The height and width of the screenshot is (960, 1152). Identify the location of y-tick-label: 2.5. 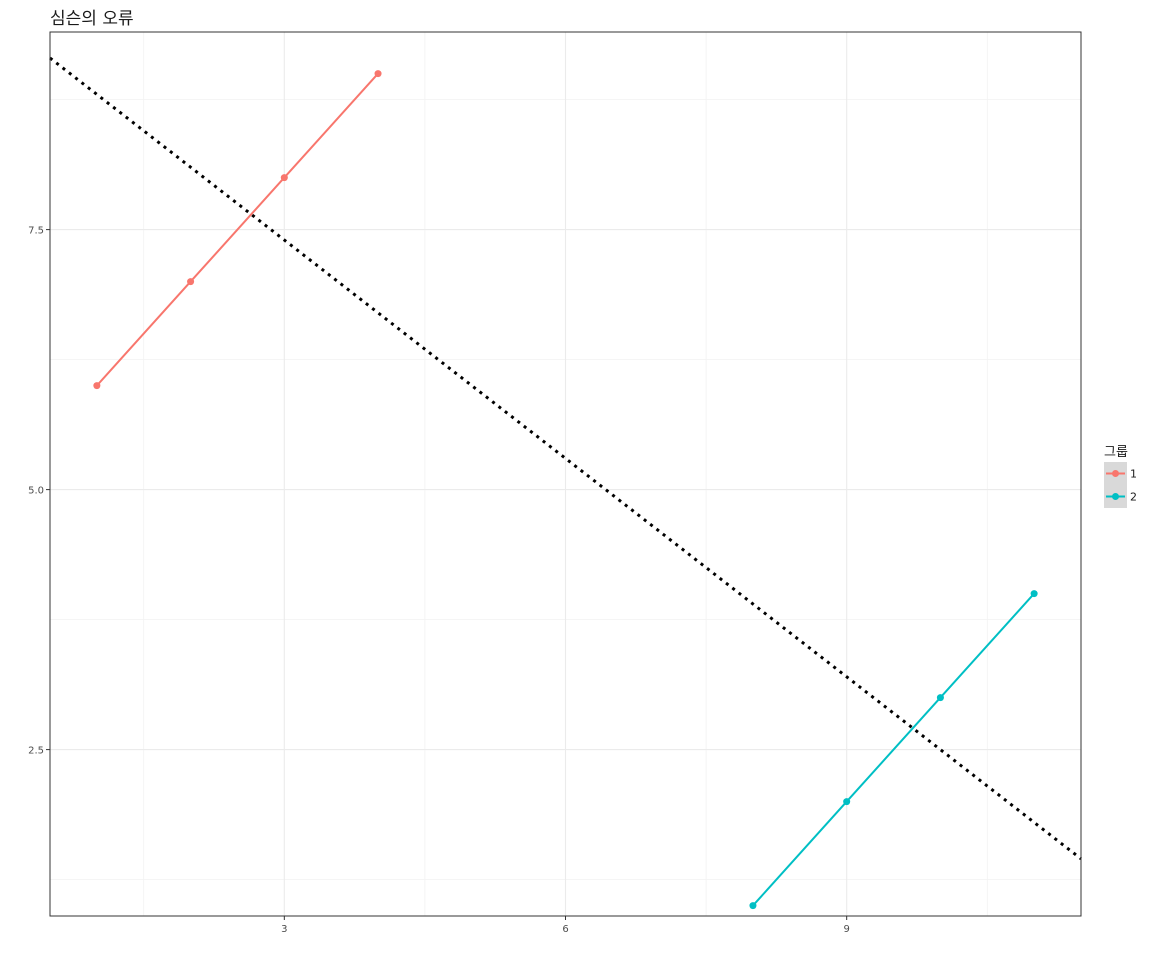
(36, 751).